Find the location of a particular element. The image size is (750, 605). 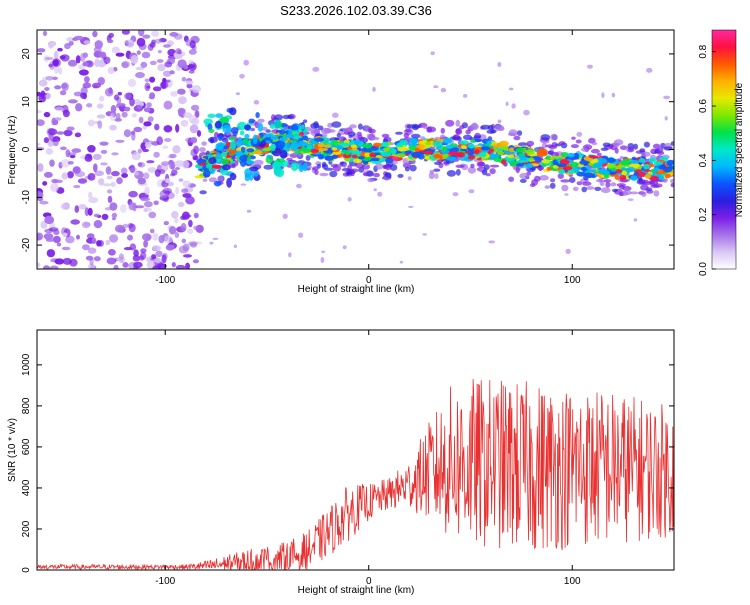

y-tick-label: 1000 is located at coordinates (26, 364).